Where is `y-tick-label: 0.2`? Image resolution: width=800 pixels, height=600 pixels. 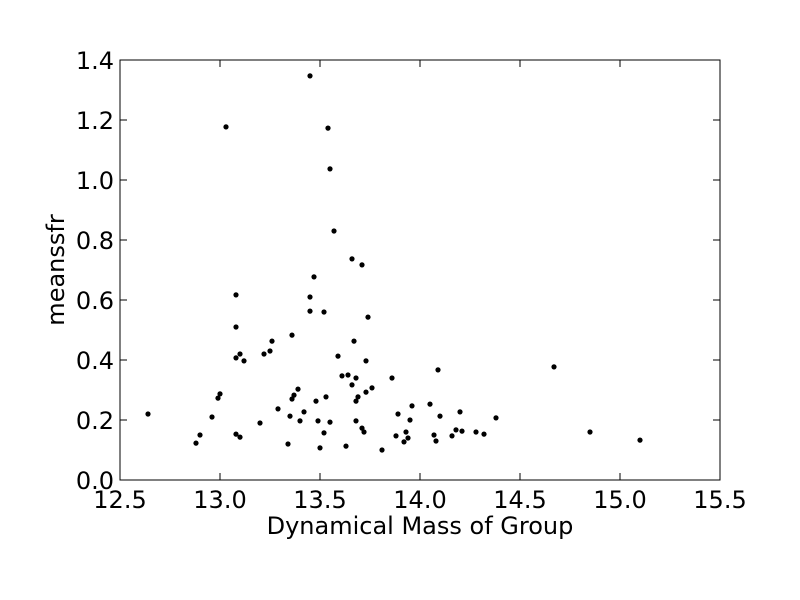
y-tick-label: 0.2 is located at coordinates (95, 421).